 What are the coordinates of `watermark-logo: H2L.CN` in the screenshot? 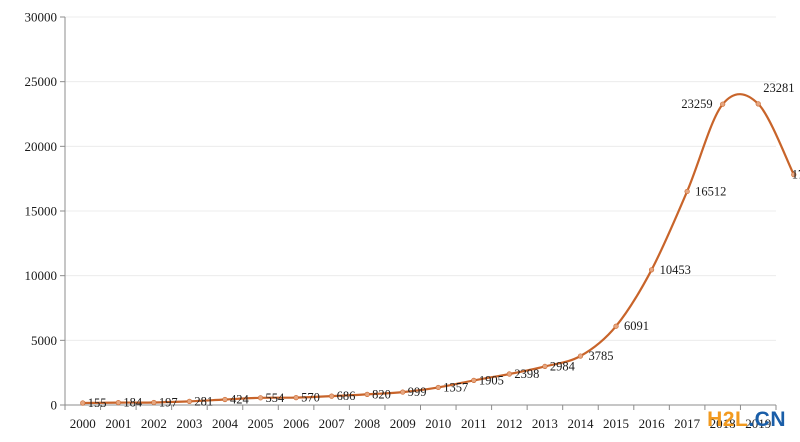 It's located at (746, 420).